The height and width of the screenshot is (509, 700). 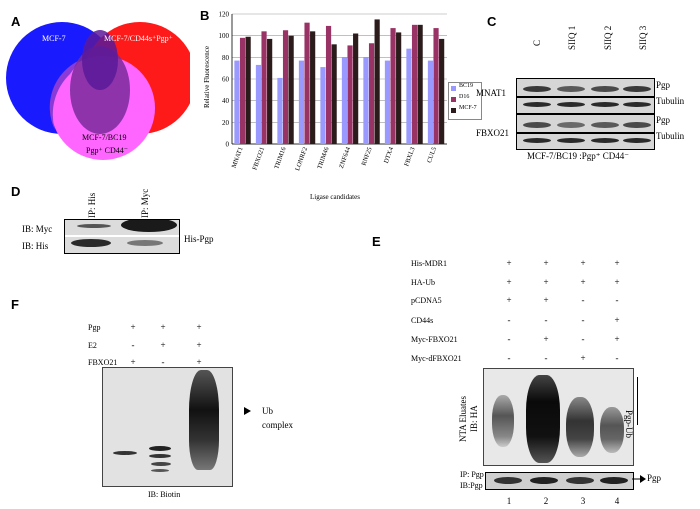 What do you see at coordinates (258, 158) in the screenshot?
I see `x-tick-label: FBXO21` at bounding box center [258, 158].